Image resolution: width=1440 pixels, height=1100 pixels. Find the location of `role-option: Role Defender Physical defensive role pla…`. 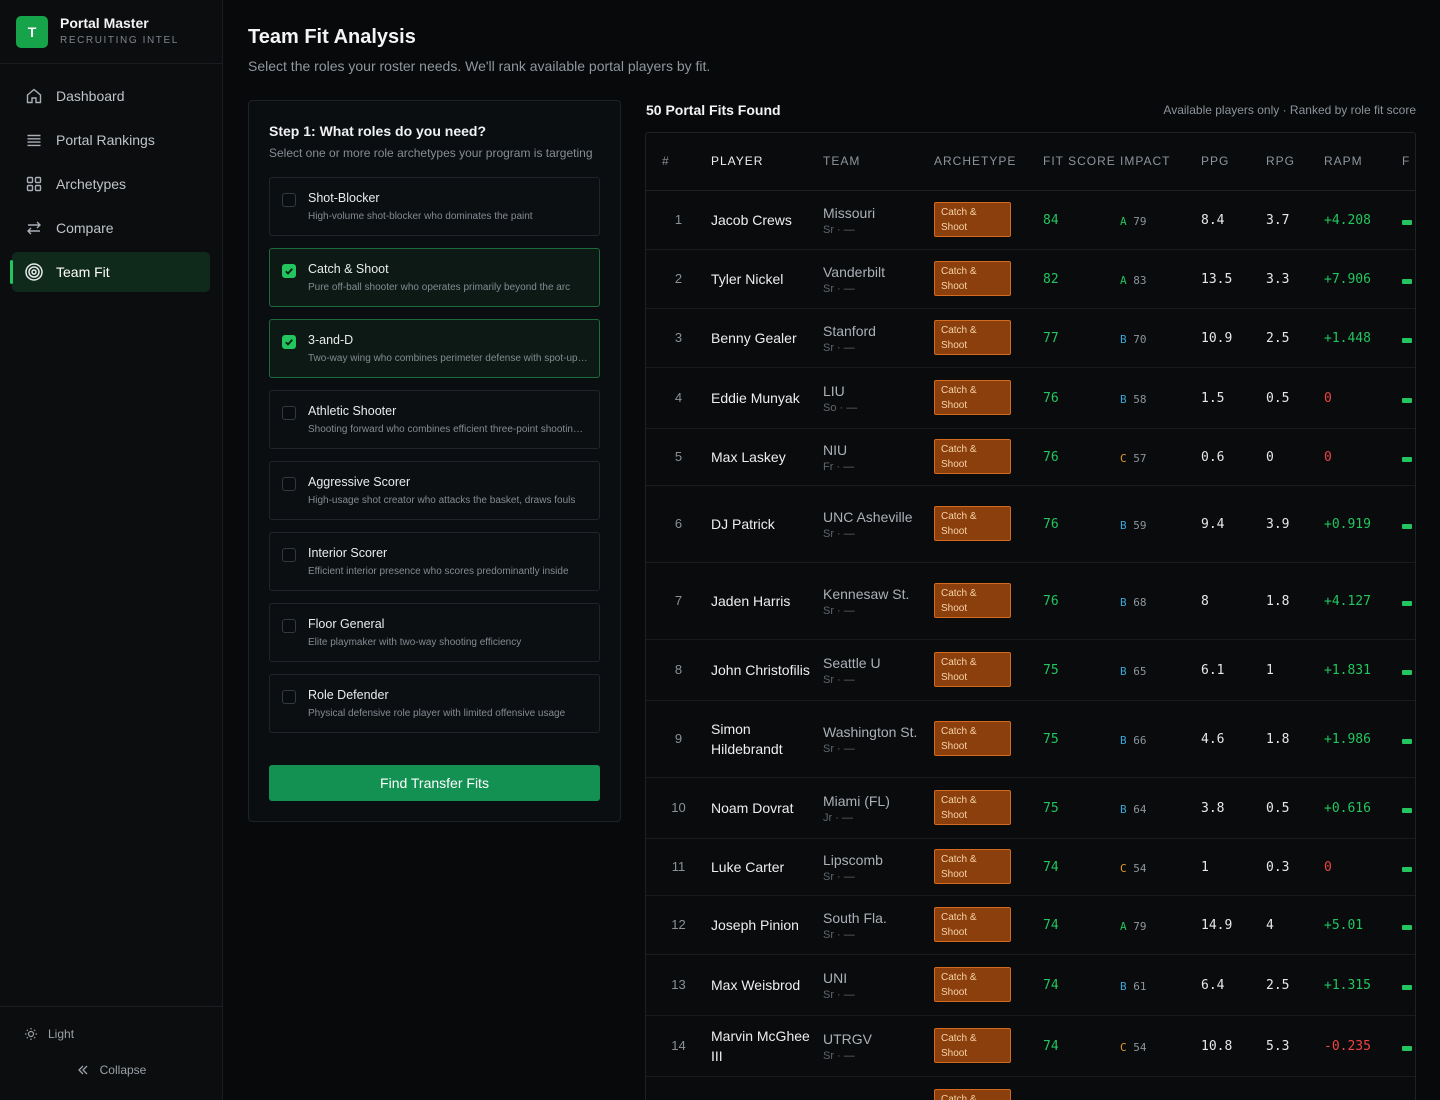

role-option: Role Defender Physical defensive role pla… is located at coordinates (434, 703).